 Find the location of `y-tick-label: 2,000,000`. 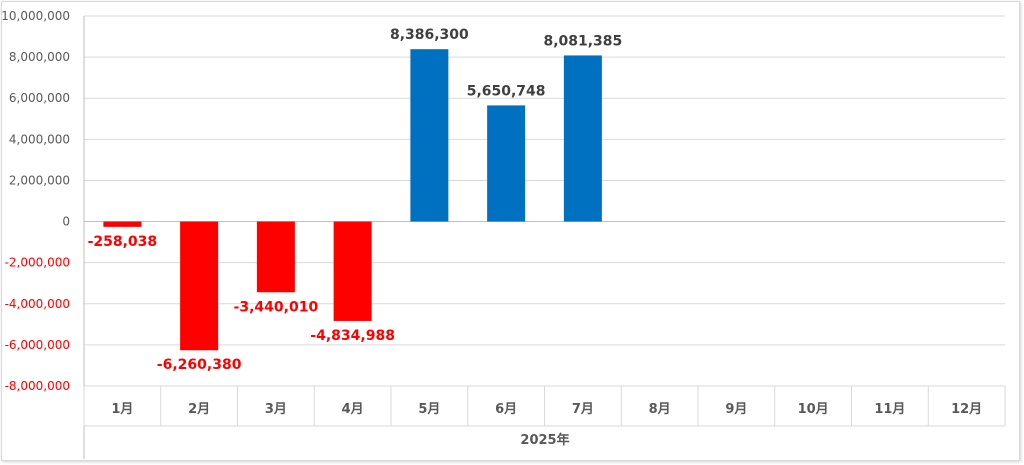

y-tick-label: 2,000,000 is located at coordinates (39, 180).